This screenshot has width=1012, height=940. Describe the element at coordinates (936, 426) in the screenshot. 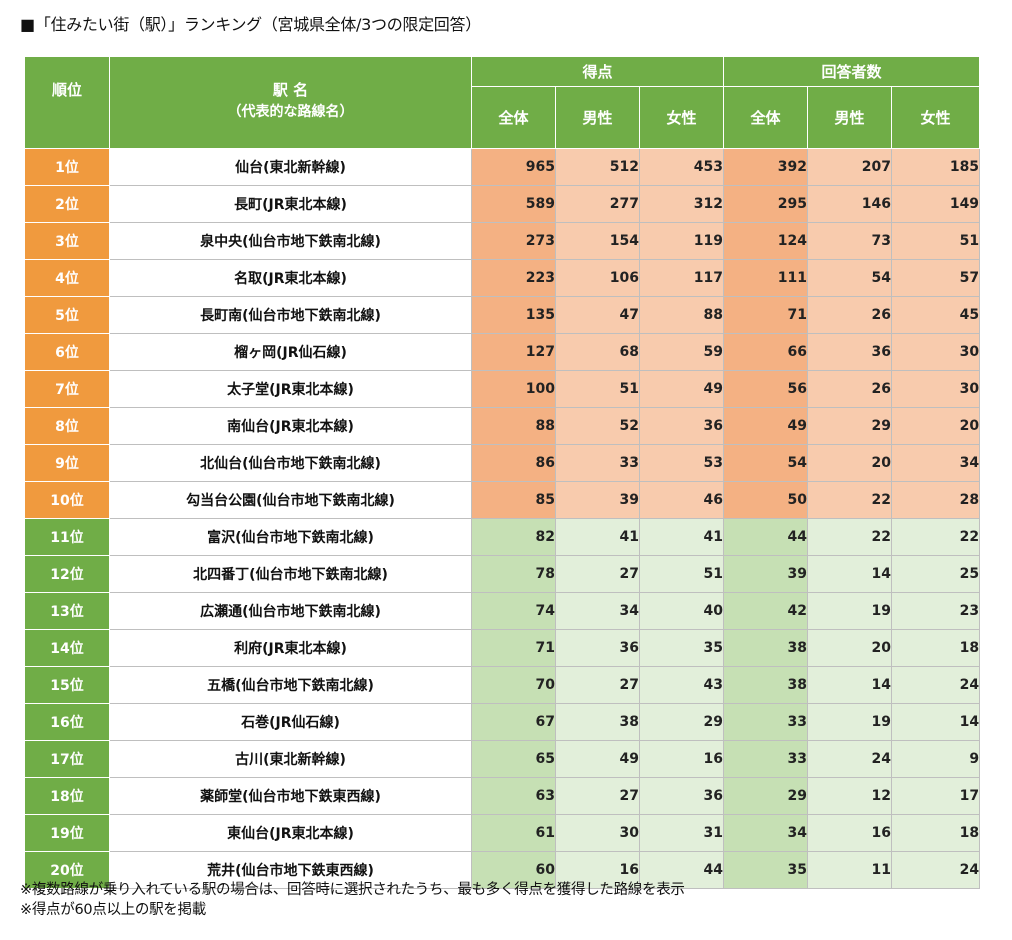

I see `respondents-female-cell: 20` at that location.